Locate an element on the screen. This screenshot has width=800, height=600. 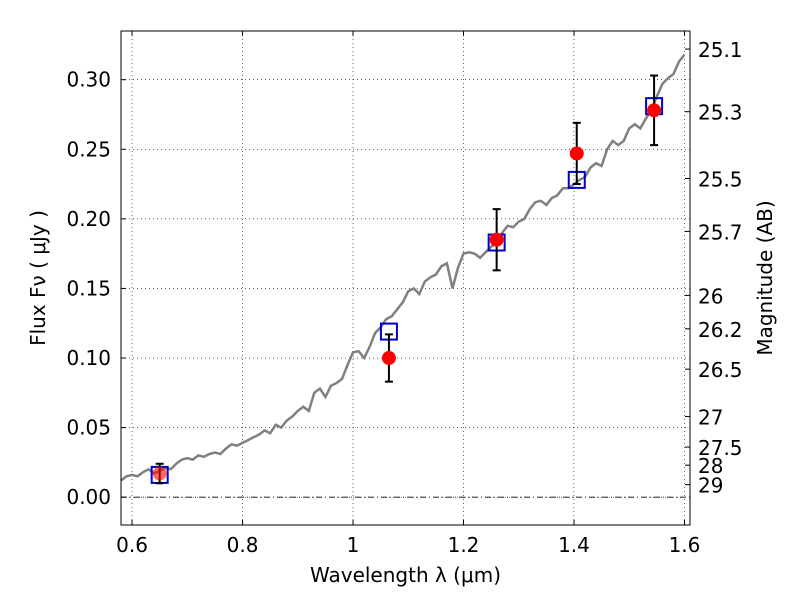
magnitude-tick-label: 26.2 is located at coordinates (720, 330).